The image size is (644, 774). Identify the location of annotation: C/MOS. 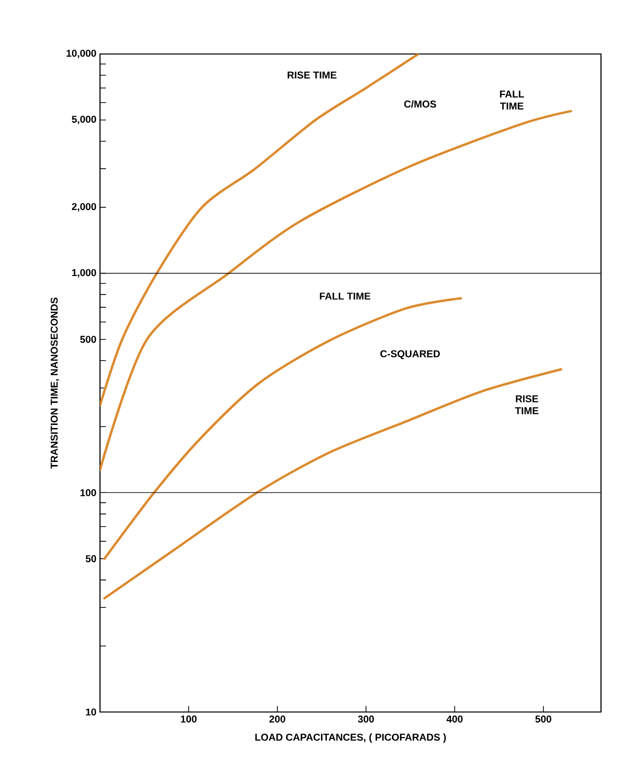
(420, 104).